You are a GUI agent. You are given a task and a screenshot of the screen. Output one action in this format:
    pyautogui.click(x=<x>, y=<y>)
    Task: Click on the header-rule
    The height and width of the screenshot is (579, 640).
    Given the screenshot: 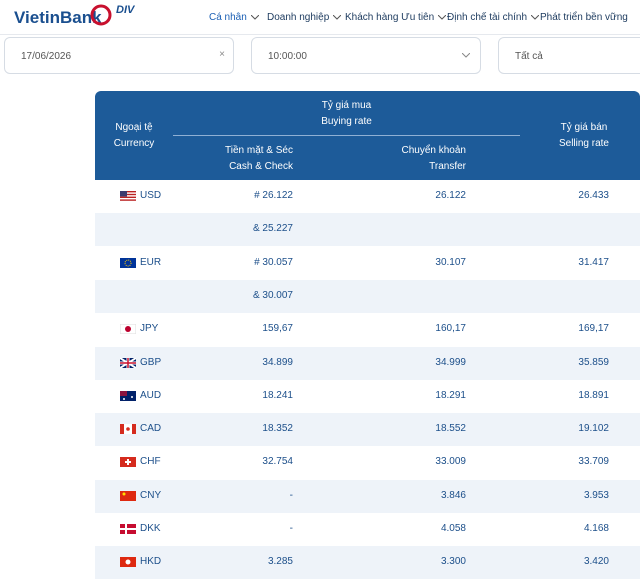 What is the action you would take?
    pyautogui.click(x=346, y=135)
    